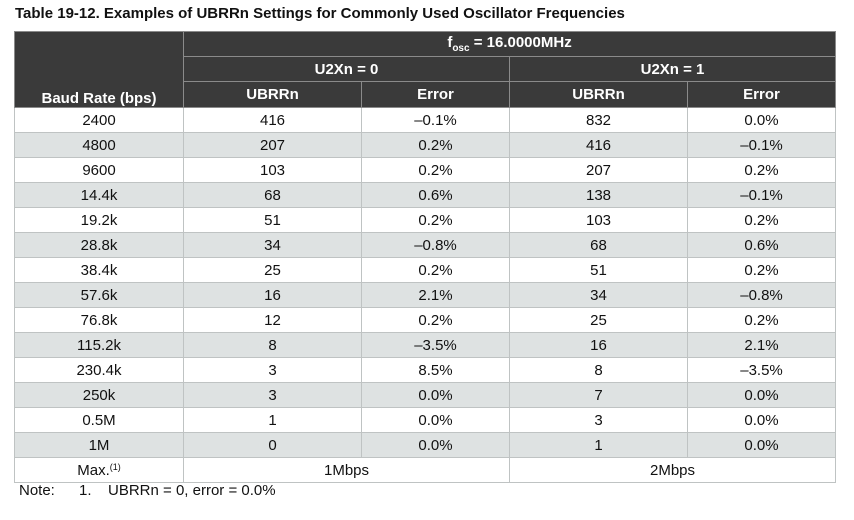 This screenshot has width=854, height=520. What do you see at coordinates (99, 445) in the screenshot?
I see `baud-rate-cell: 1M` at bounding box center [99, 445].